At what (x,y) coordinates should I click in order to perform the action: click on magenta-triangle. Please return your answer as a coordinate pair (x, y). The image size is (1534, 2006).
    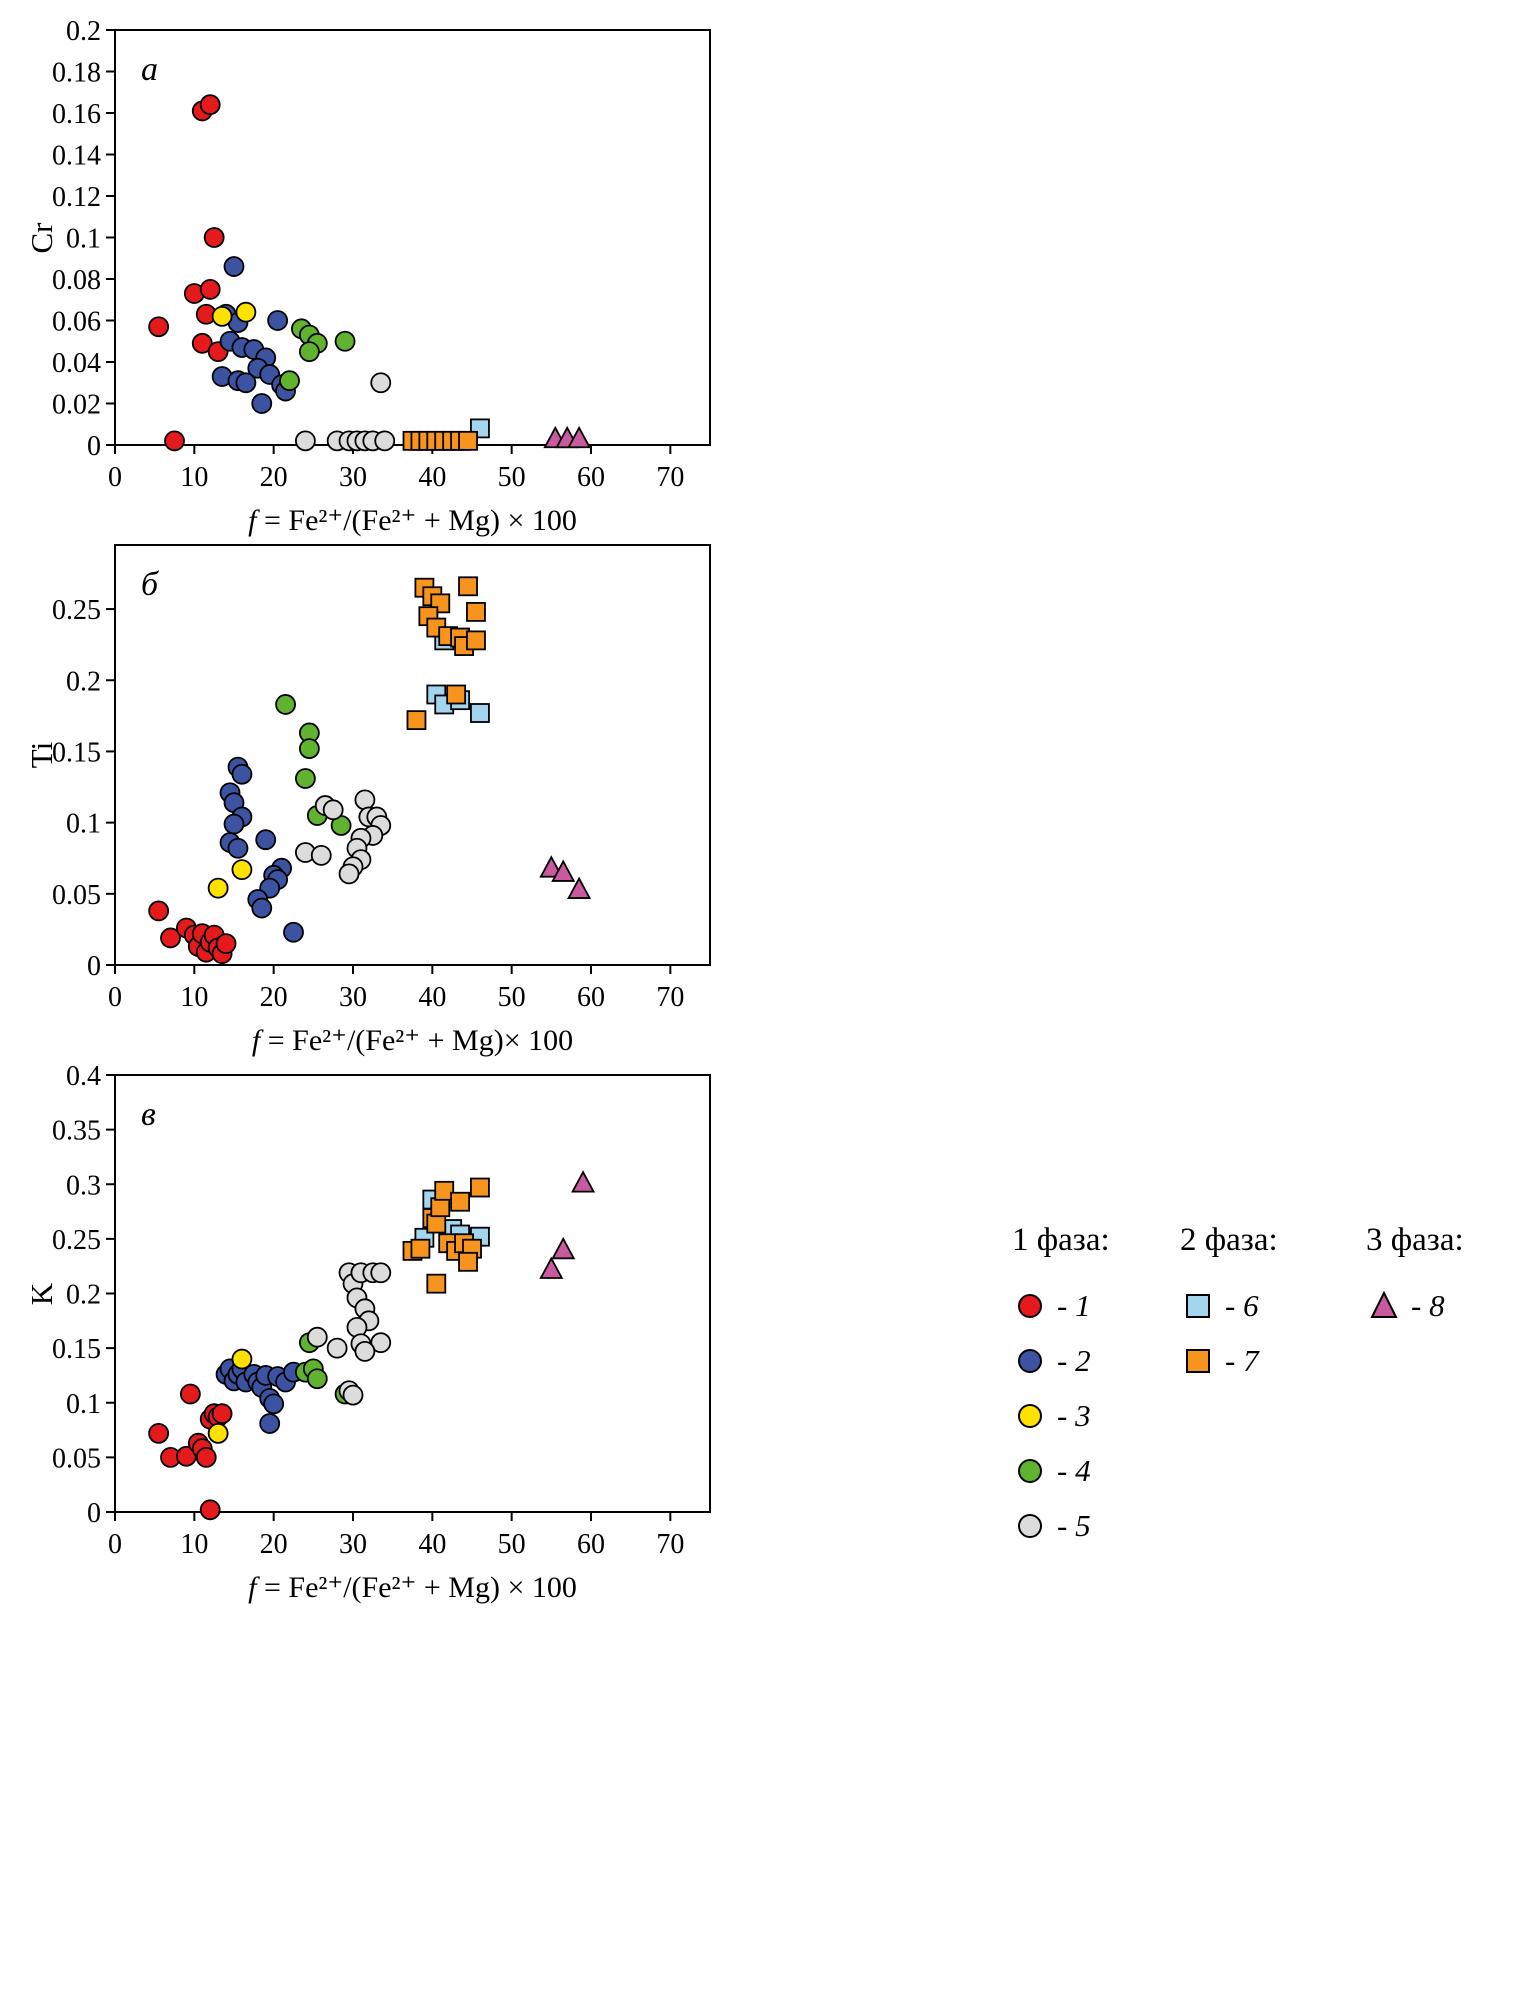
    Looking at the image, I should click on (1384, 1304).